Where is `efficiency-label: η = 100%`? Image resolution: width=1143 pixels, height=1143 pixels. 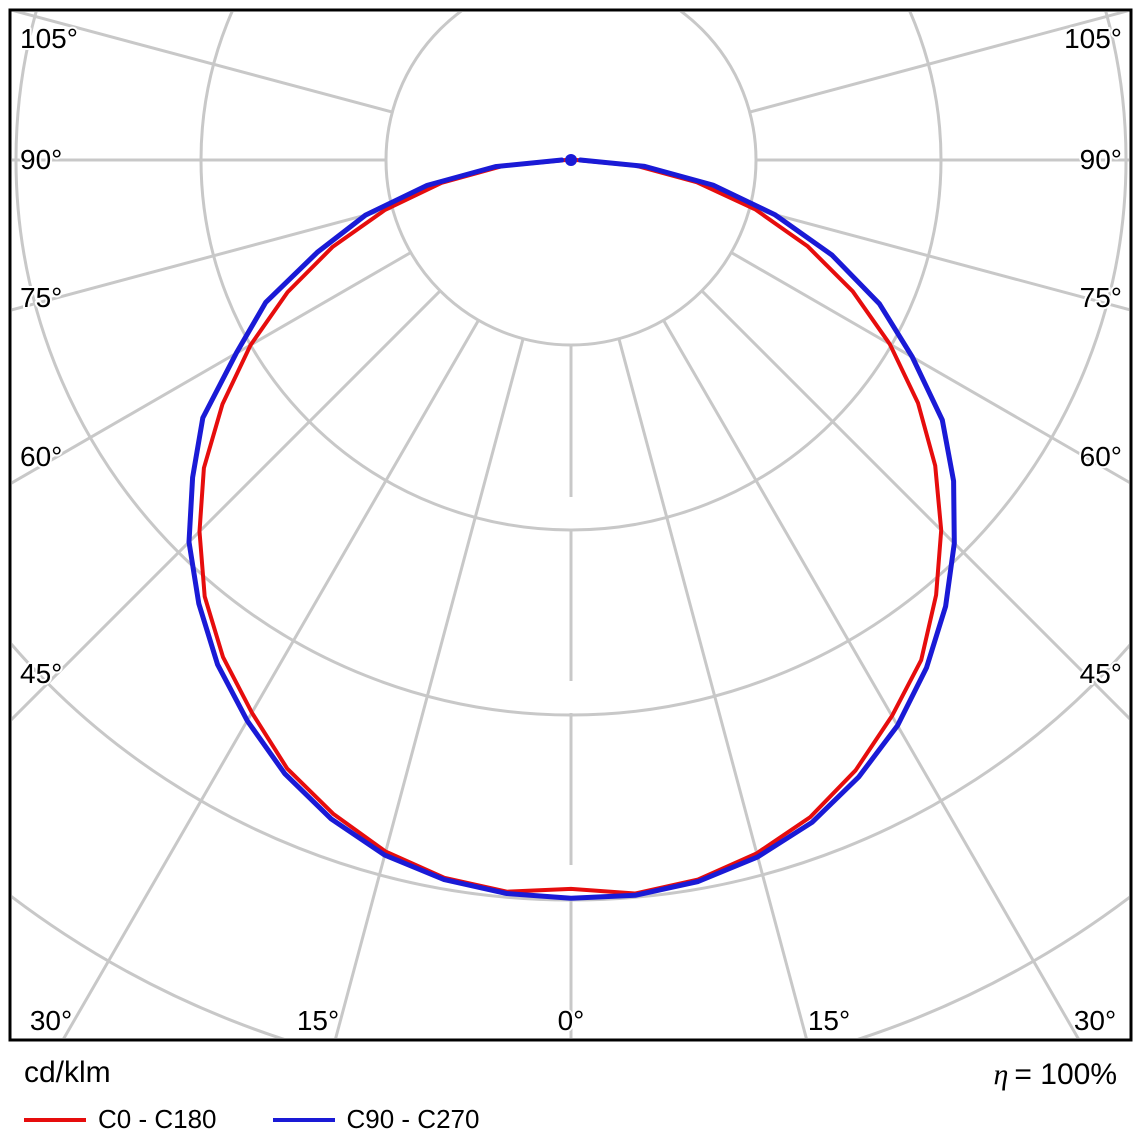
efficiency-label: η = 100% is located at coordinates (1055, 1075).